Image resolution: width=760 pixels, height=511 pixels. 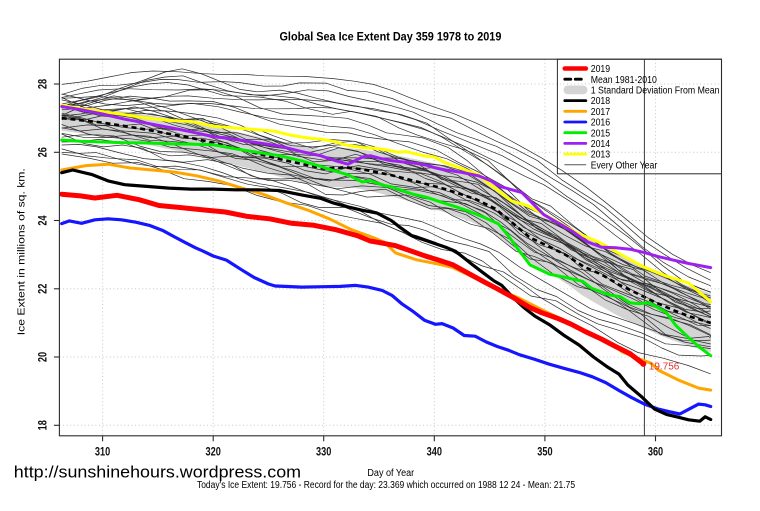 I want to click on svg-text: 2018, so click(x=600, y=102).